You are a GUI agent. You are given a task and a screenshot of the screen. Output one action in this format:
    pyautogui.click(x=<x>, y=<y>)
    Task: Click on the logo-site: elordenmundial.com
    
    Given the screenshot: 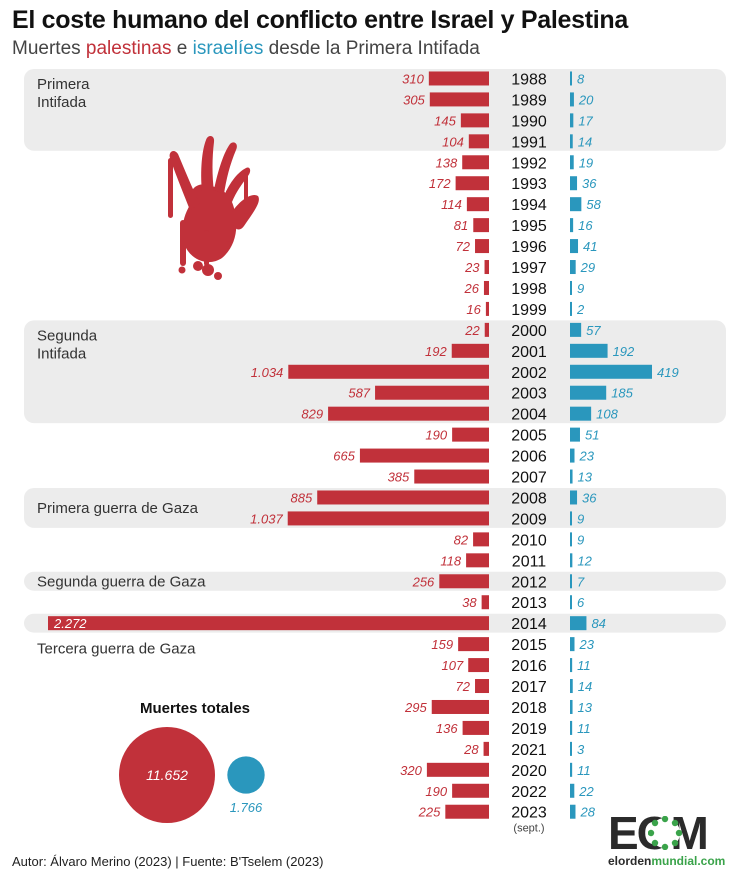 What is the action you would take?
    pyautogui.click(x=678, y=861)
    